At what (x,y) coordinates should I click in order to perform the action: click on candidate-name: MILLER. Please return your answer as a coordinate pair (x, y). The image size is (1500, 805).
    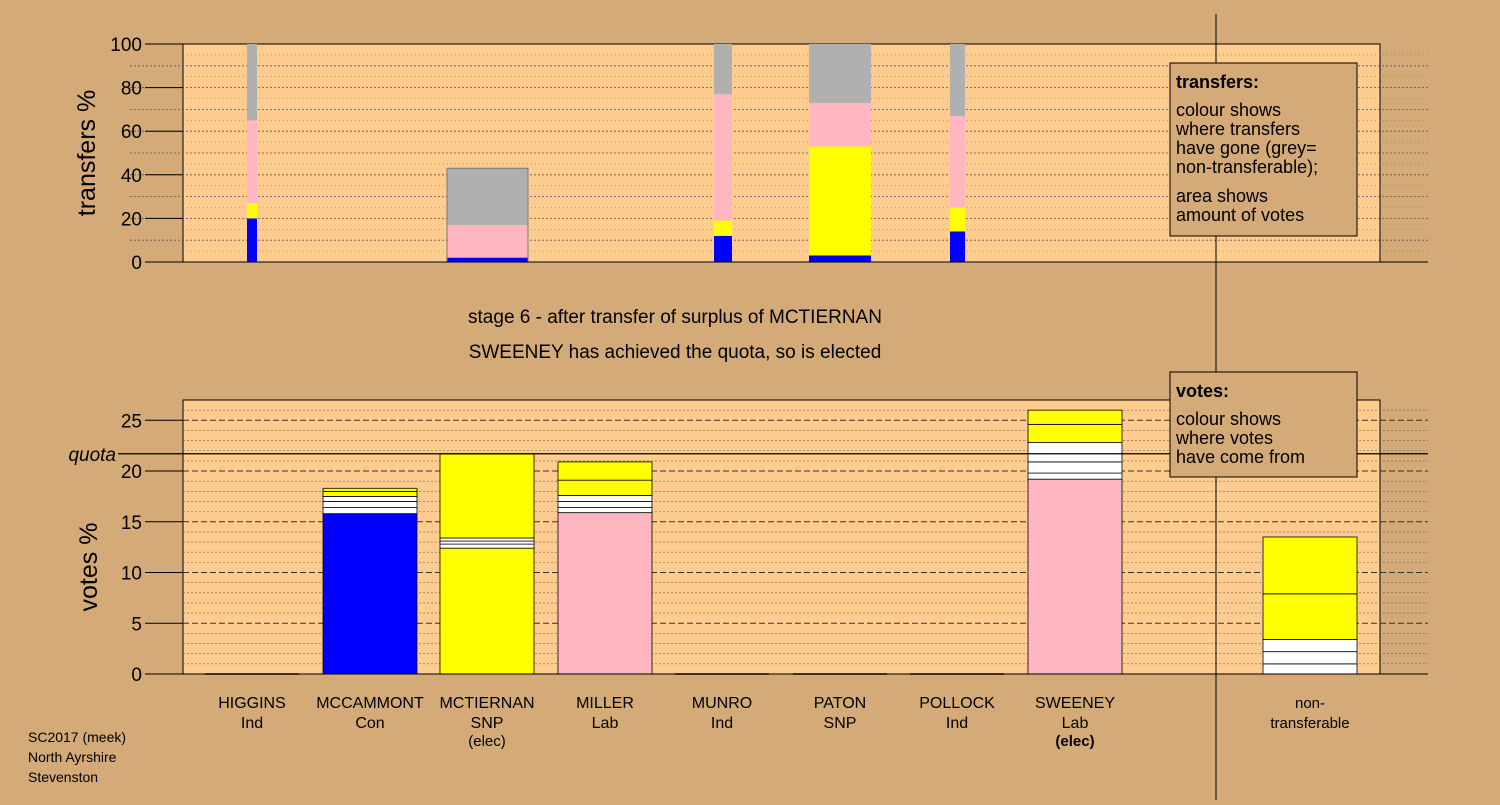
    Looking at the image, I should click on (605, 703).